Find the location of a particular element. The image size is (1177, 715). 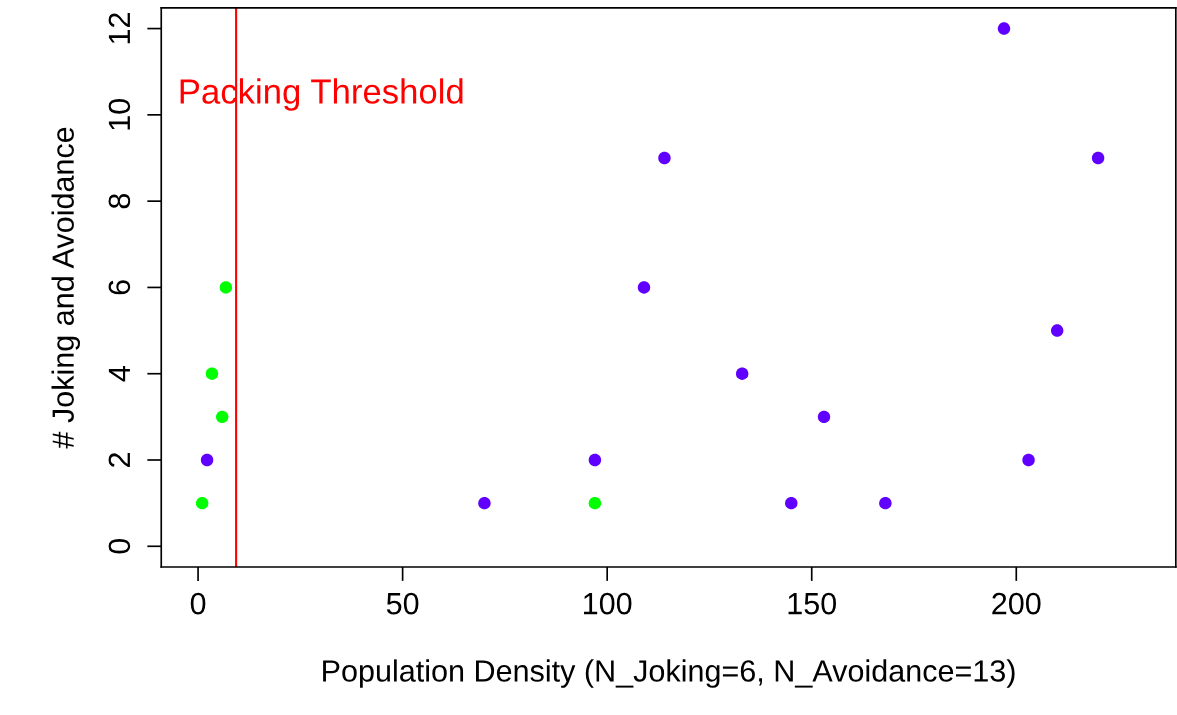

x-tick-label: 100 is located at coordinates (608, 603).